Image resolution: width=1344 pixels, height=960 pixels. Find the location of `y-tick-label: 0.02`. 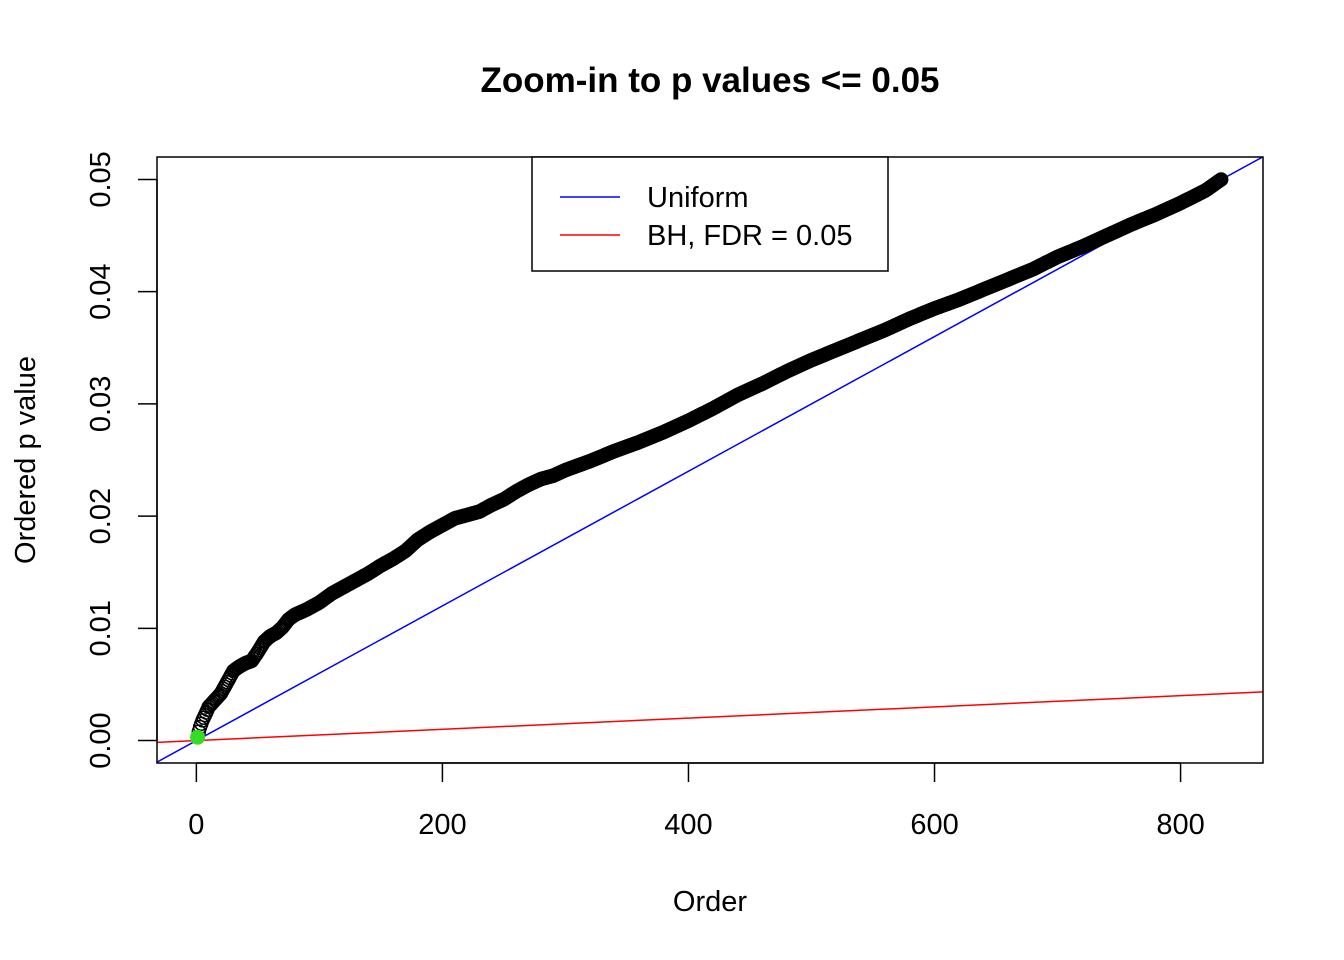

y-tick-label: 0.02 is located at coordinates (101, 516).